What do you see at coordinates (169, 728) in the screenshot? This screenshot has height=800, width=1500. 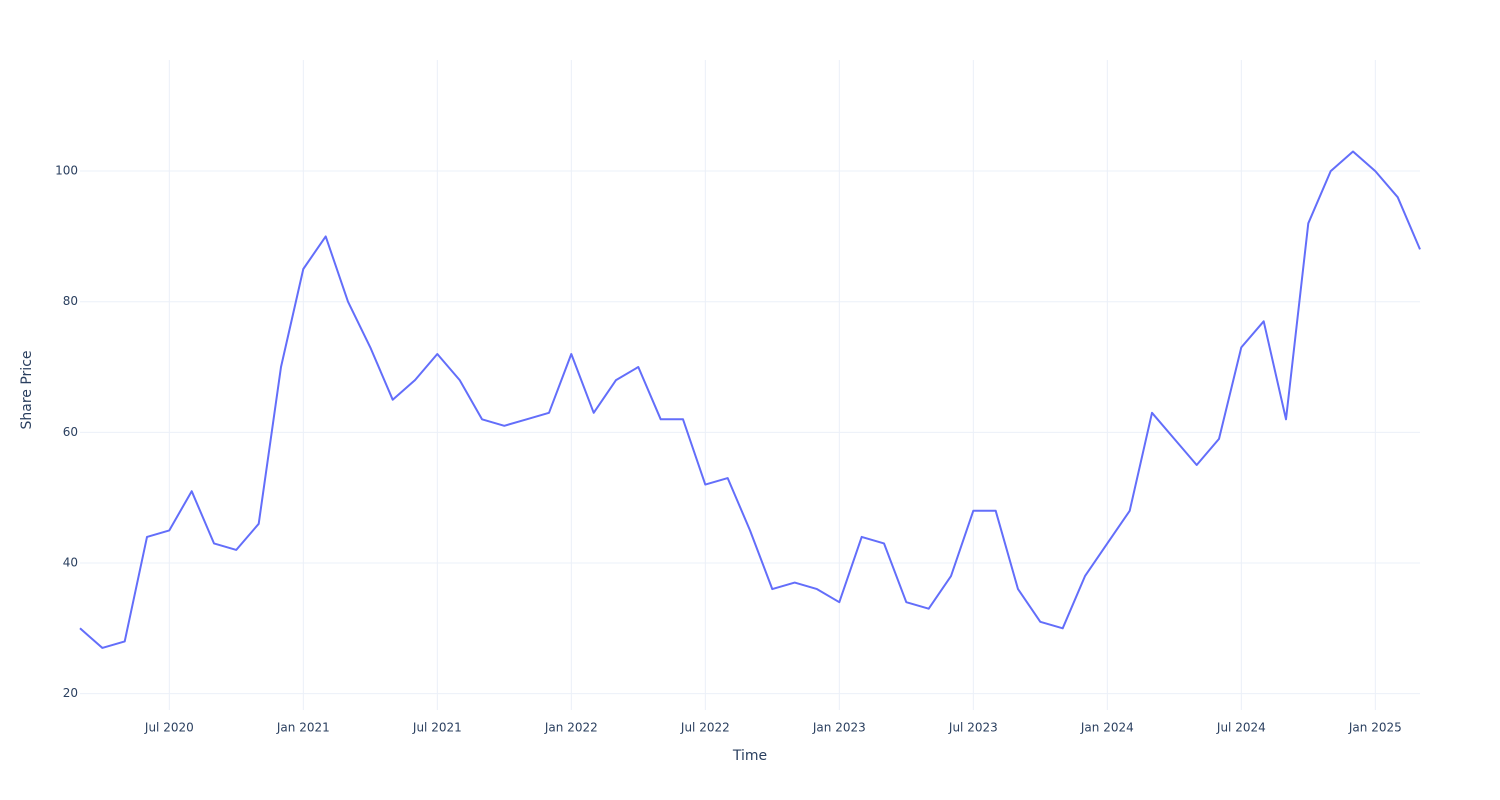 I see `x-tick-label: Jul 2020` at bounding box center [169, 728].